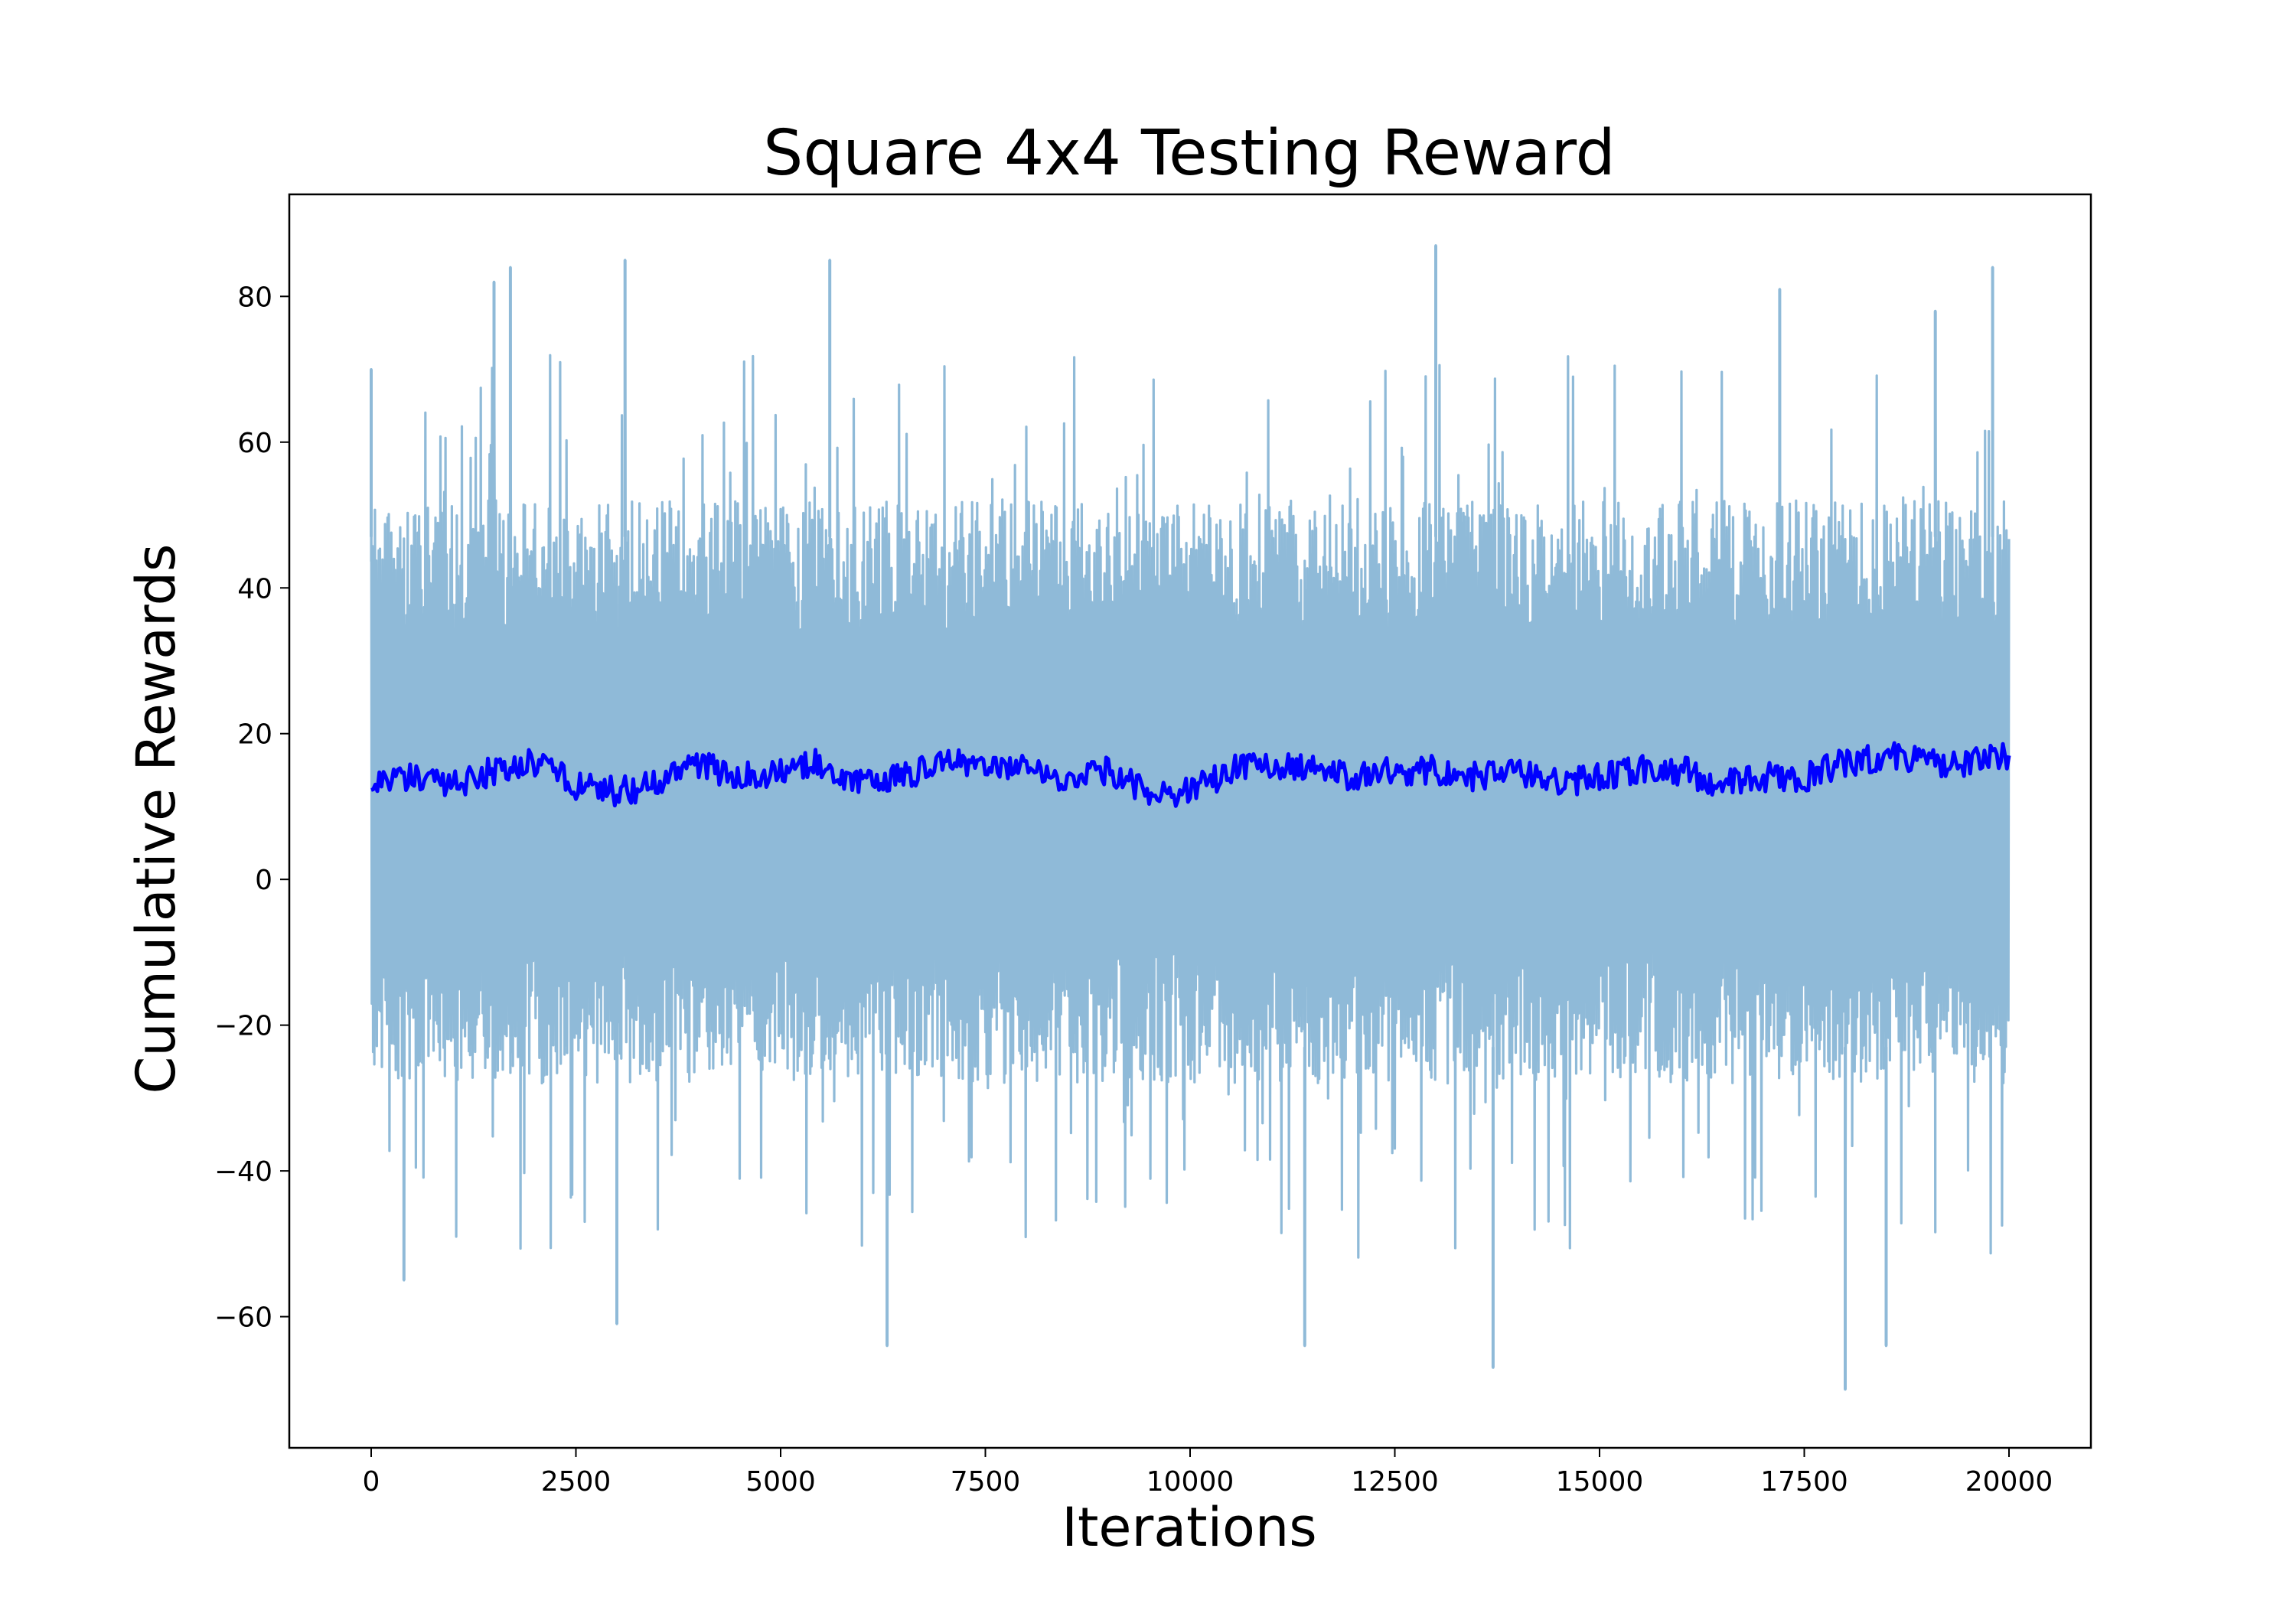 This screenshot has height=1607, width=2296. What do you see at coordinates (1189, 1527) in the screenshot?
I see `x-axis-label: Iterations` at bounding box center [1189, 1527].